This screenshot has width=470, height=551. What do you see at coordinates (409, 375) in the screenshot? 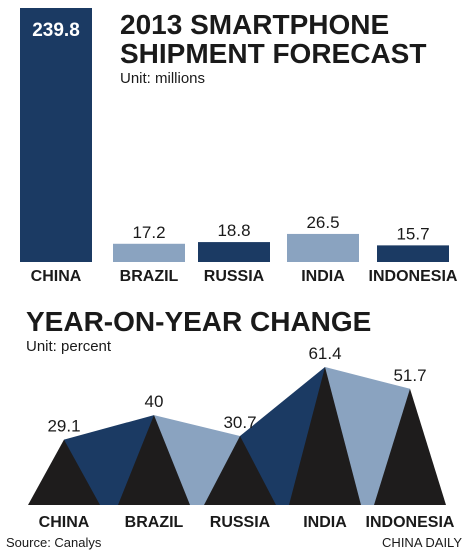
I see `peak-value-label: 51.7` at bounding box center [409, 375].